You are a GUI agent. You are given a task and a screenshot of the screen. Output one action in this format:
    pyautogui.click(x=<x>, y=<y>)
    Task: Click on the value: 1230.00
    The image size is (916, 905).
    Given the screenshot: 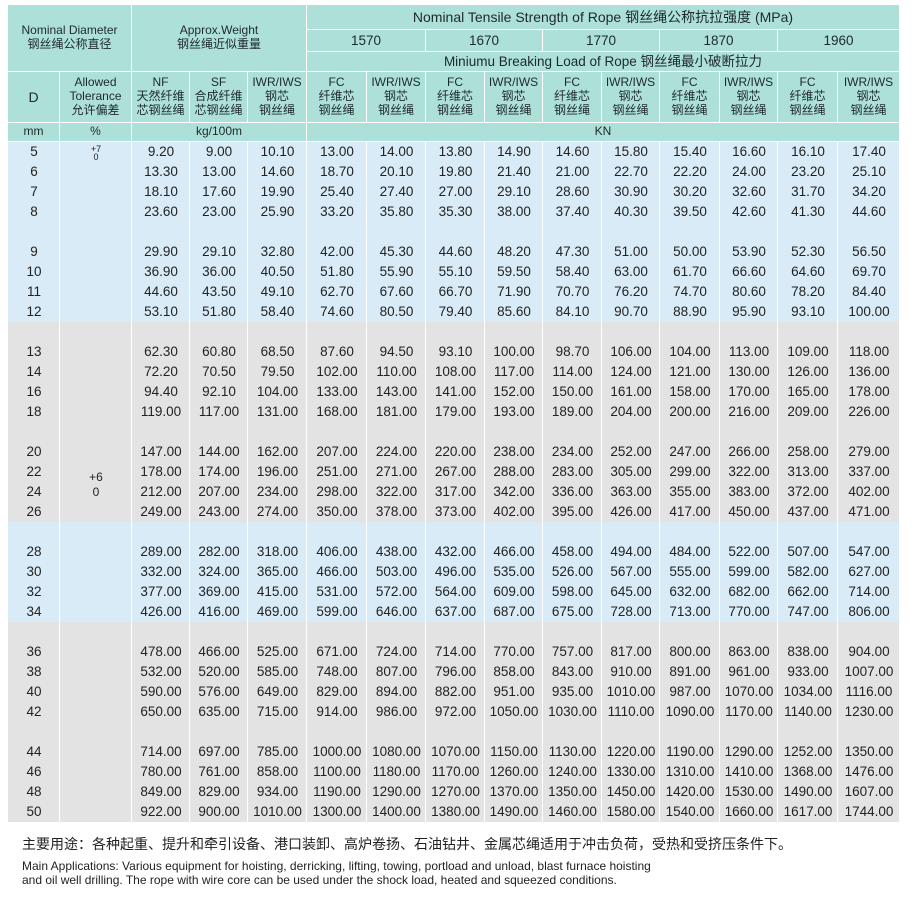 What is the action you would take?
    pyautogui.click(x=869, y=711)
    